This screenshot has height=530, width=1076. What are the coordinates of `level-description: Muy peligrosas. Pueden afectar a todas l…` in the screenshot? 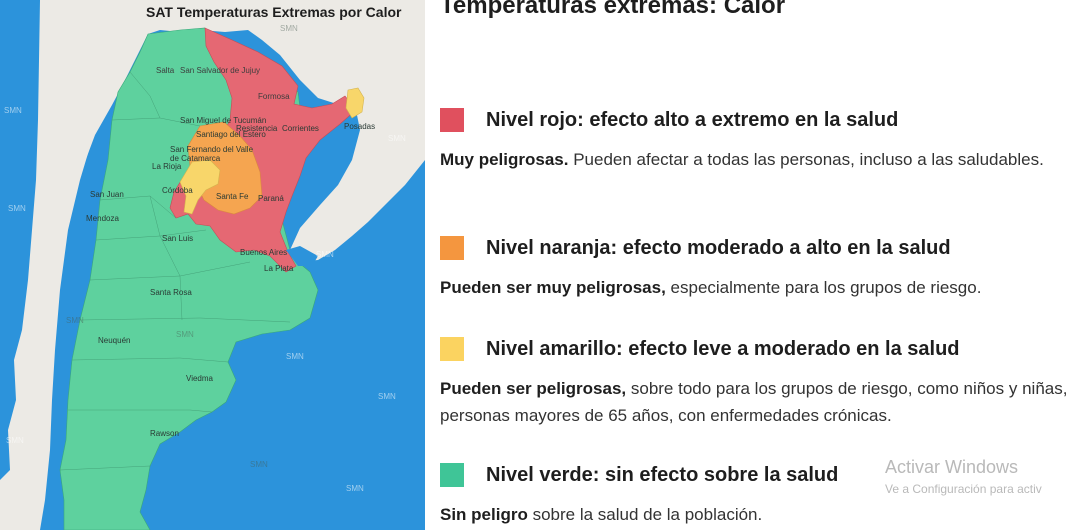 It's located at (758, 159).